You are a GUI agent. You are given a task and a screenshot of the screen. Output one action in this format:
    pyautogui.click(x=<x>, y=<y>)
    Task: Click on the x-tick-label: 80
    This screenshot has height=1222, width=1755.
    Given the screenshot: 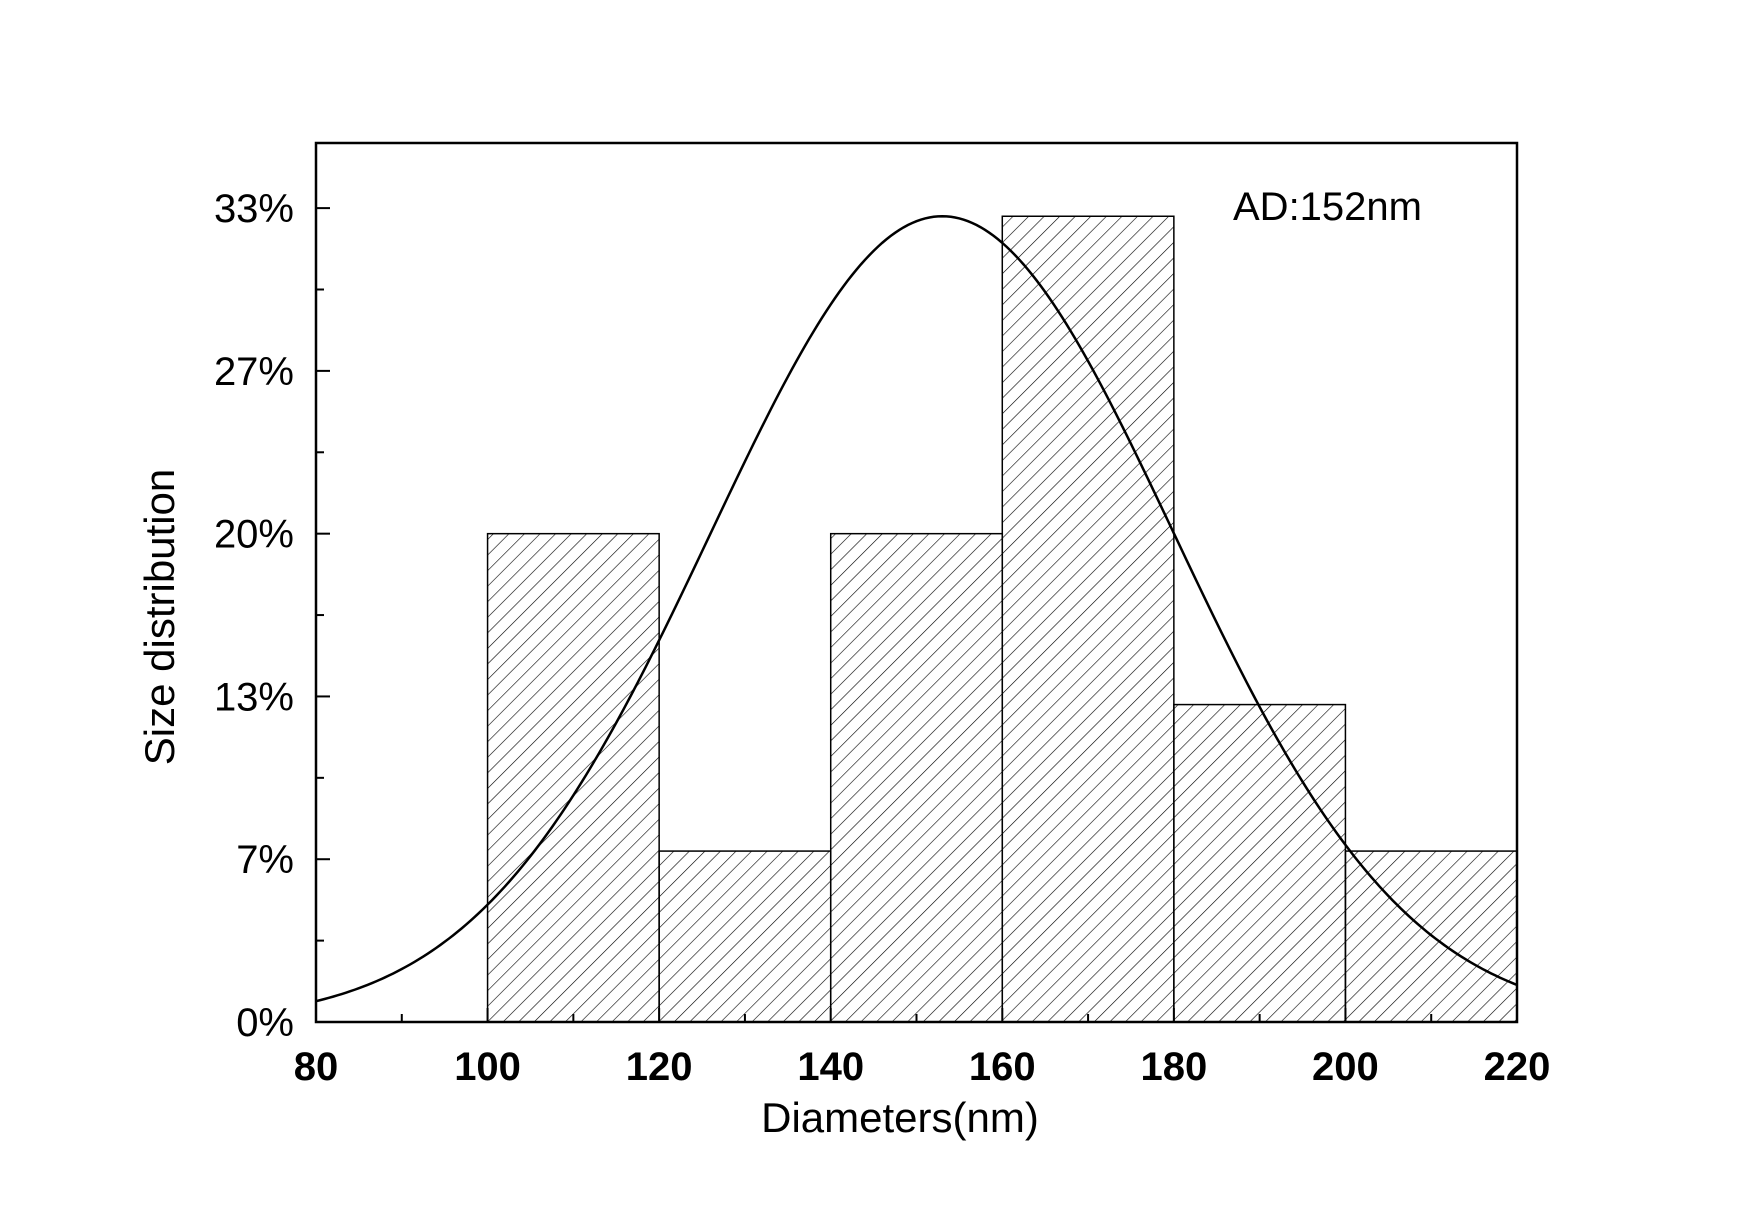 What is the action you would take?
    pyautogui.click(x=316, y=1067)
    